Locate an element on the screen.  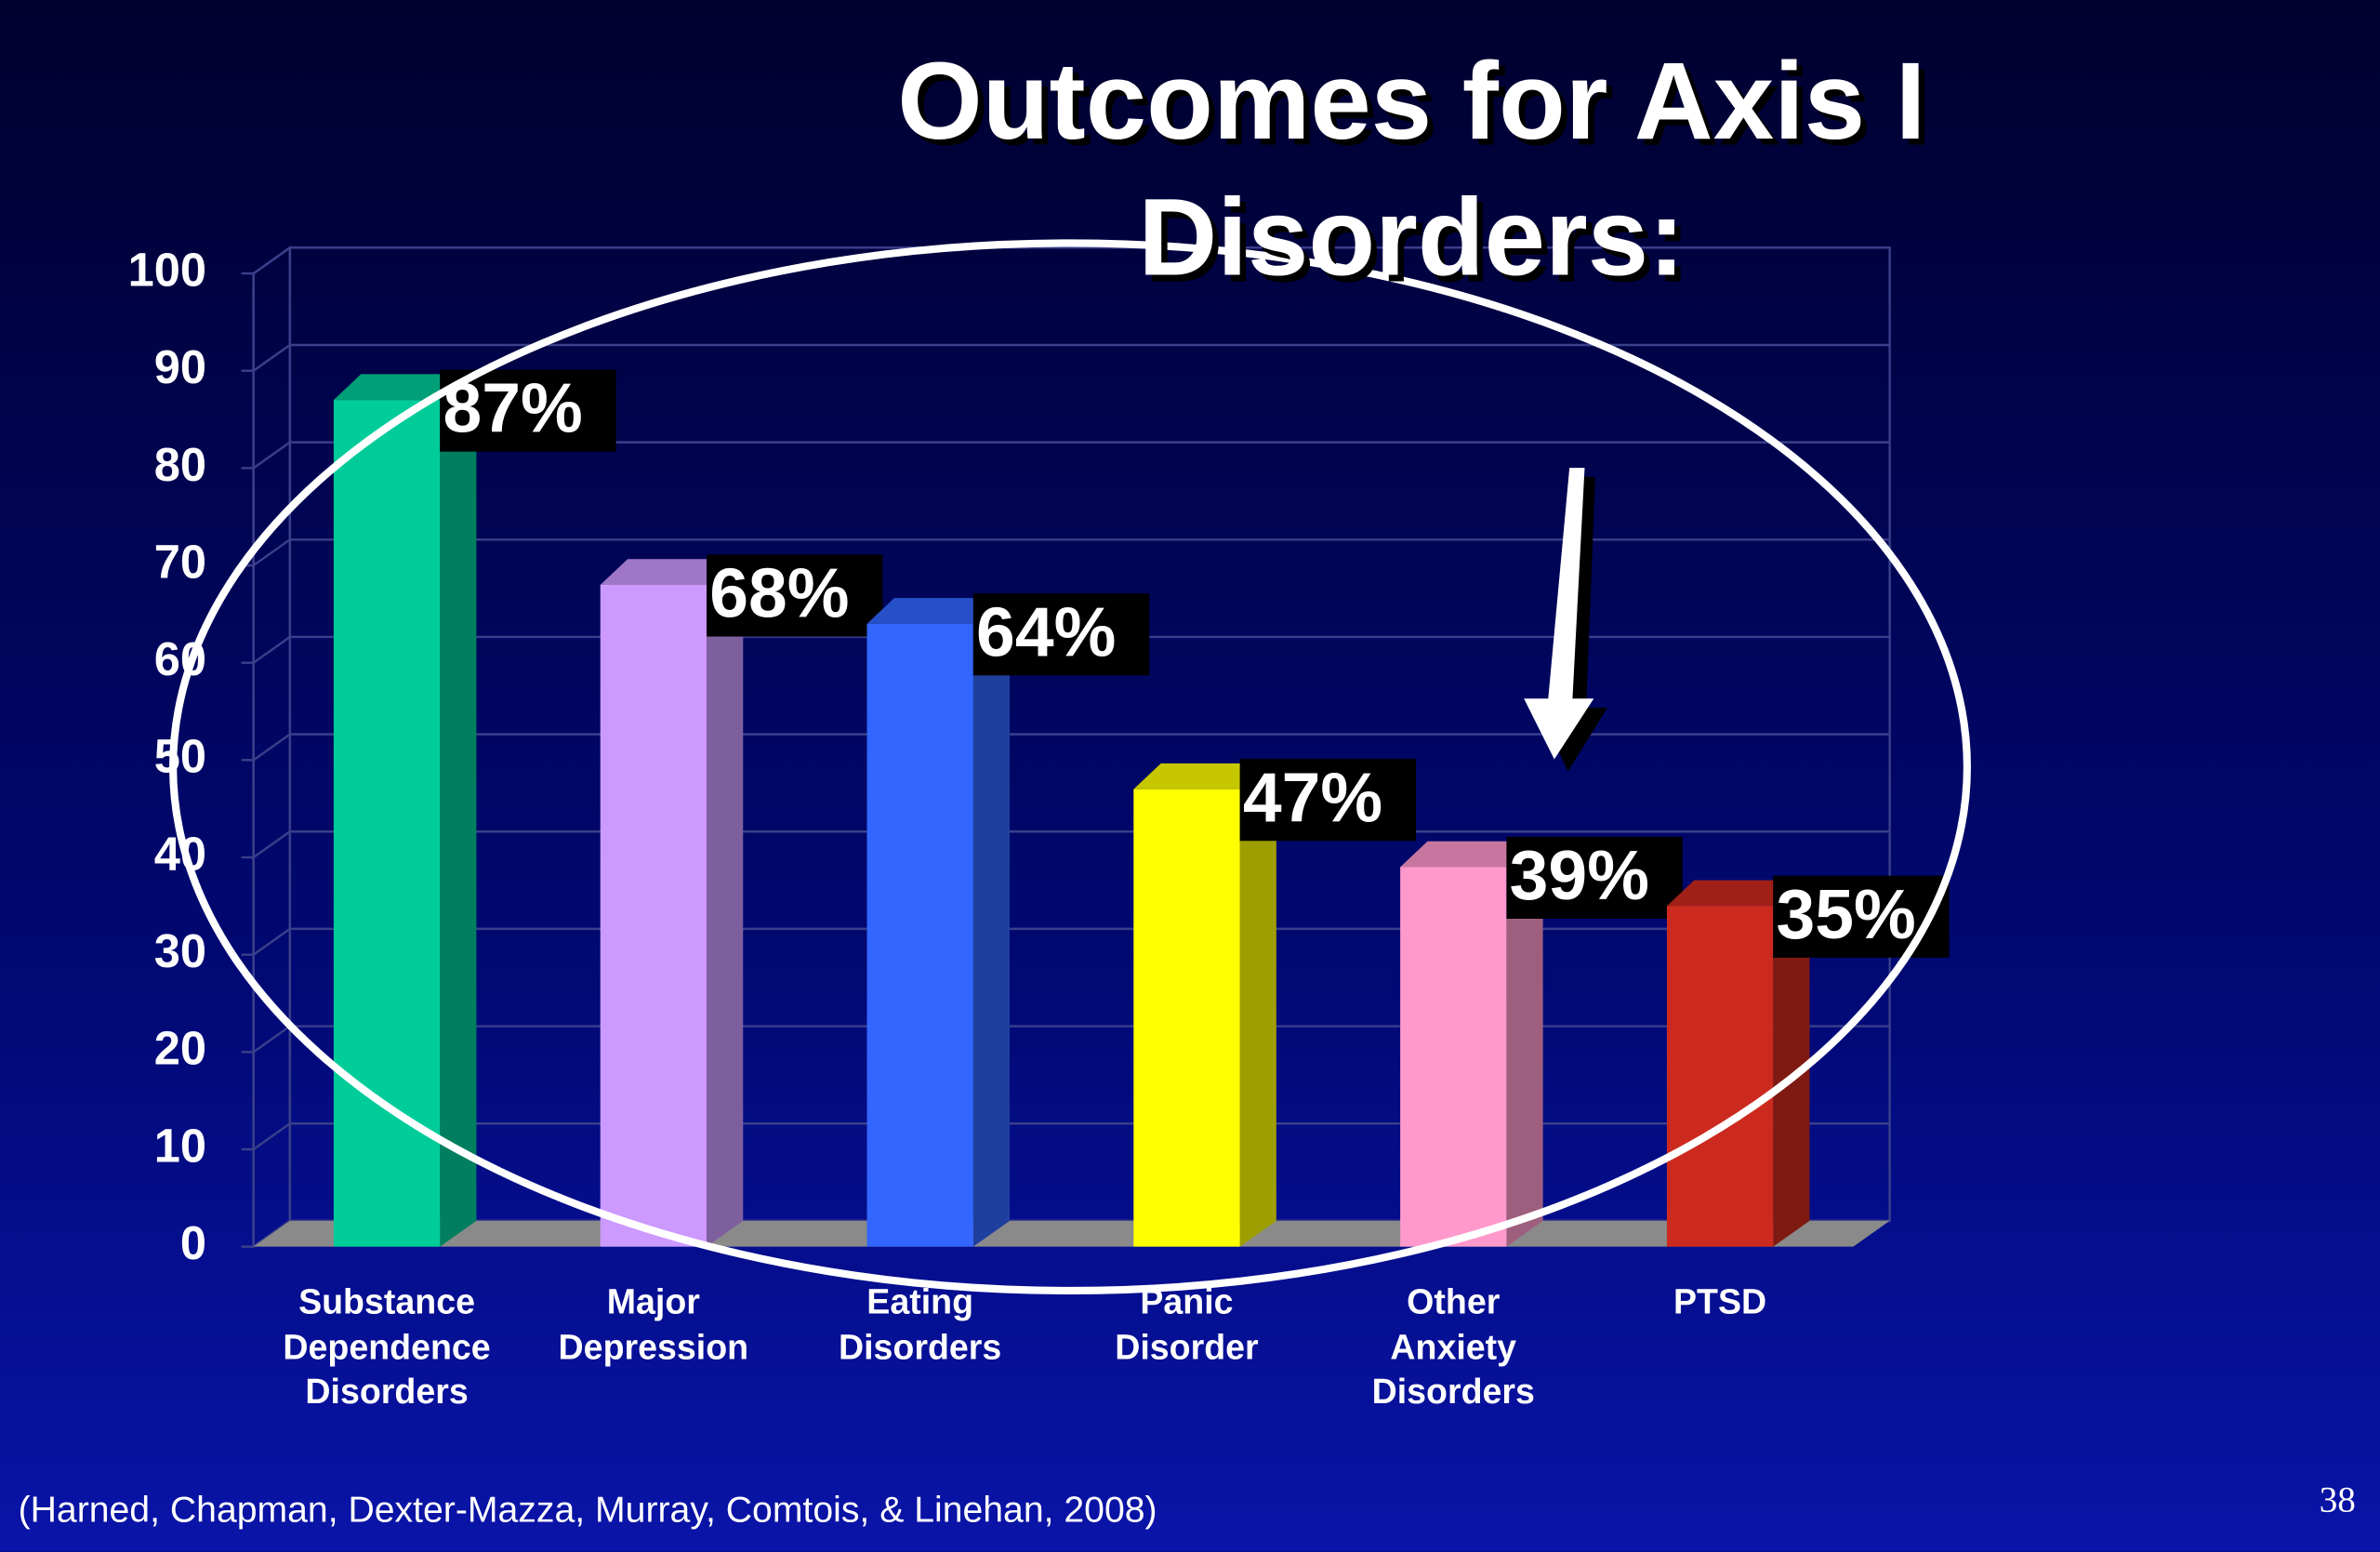
x-tick-box: Panic Disorder is located at coordinates (1187, 1323).